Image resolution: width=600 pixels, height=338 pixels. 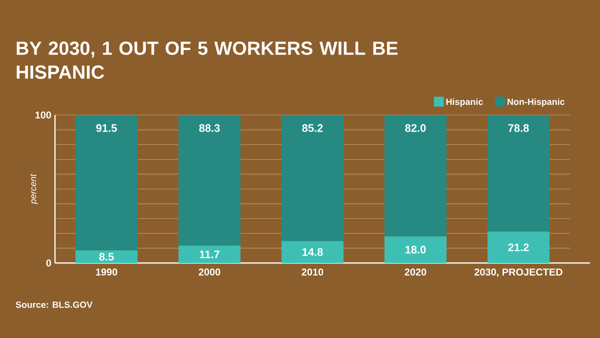 What do you see at coordinates (536, 102) in the screenshot?
I see `legend-label: Non-Hispanic` at bounding box center [536, 102].